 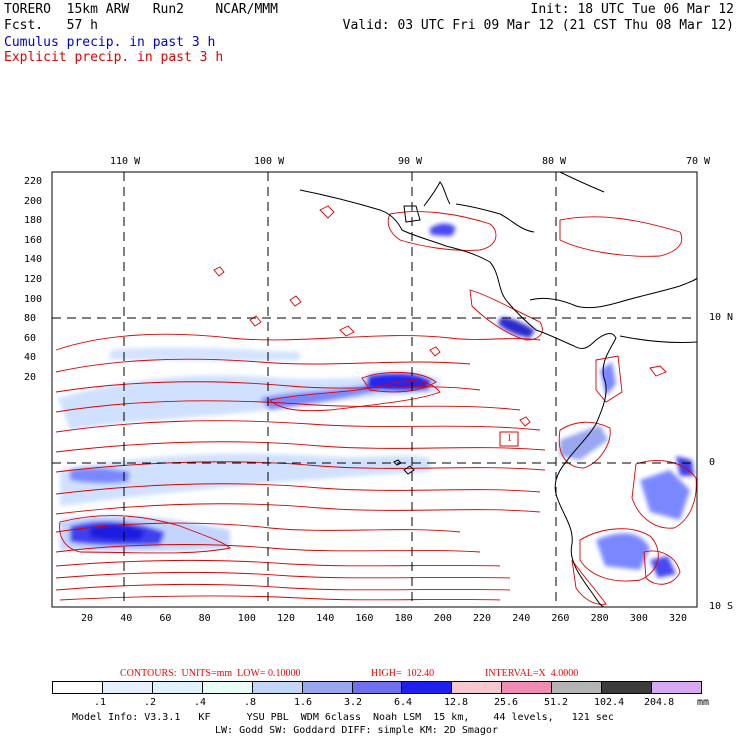 I want to click on colorbar-label: 51.2, so click(x=556, y=702).